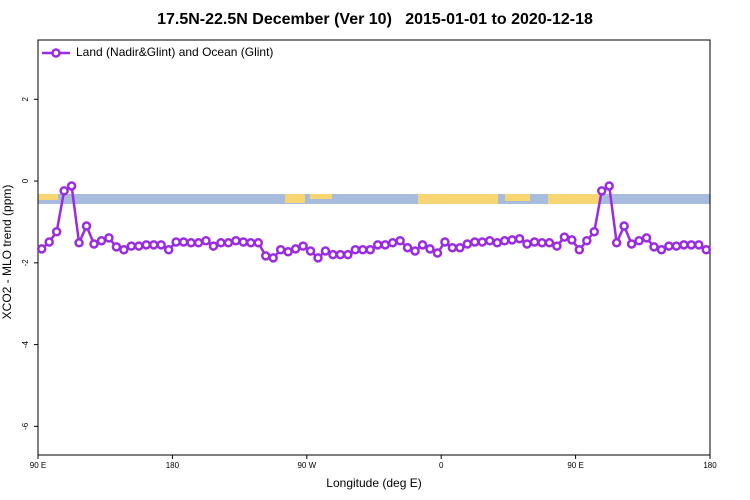 The height and width of the screenshot is (500, 750). Describe the element at coordinates (374, 199) in the screenshot. I see `land-ocean-strip` at that location.